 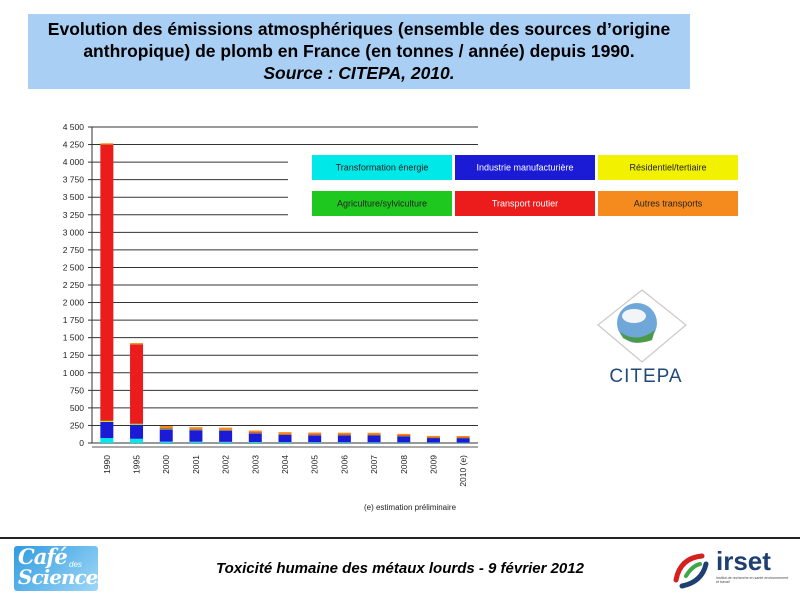 I want to click on x-tick-label: 2001, so click(x=196, y=464).